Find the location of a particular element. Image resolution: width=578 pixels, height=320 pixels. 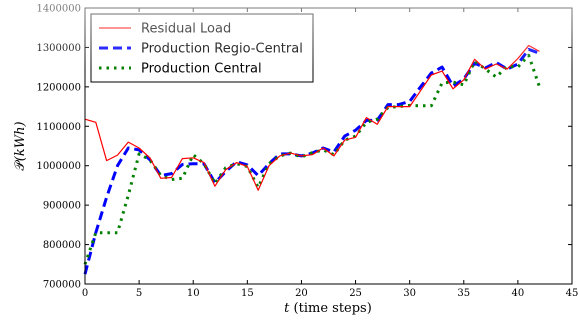

x-axis-label: t (time steps) is located at coordinates (328, 308).